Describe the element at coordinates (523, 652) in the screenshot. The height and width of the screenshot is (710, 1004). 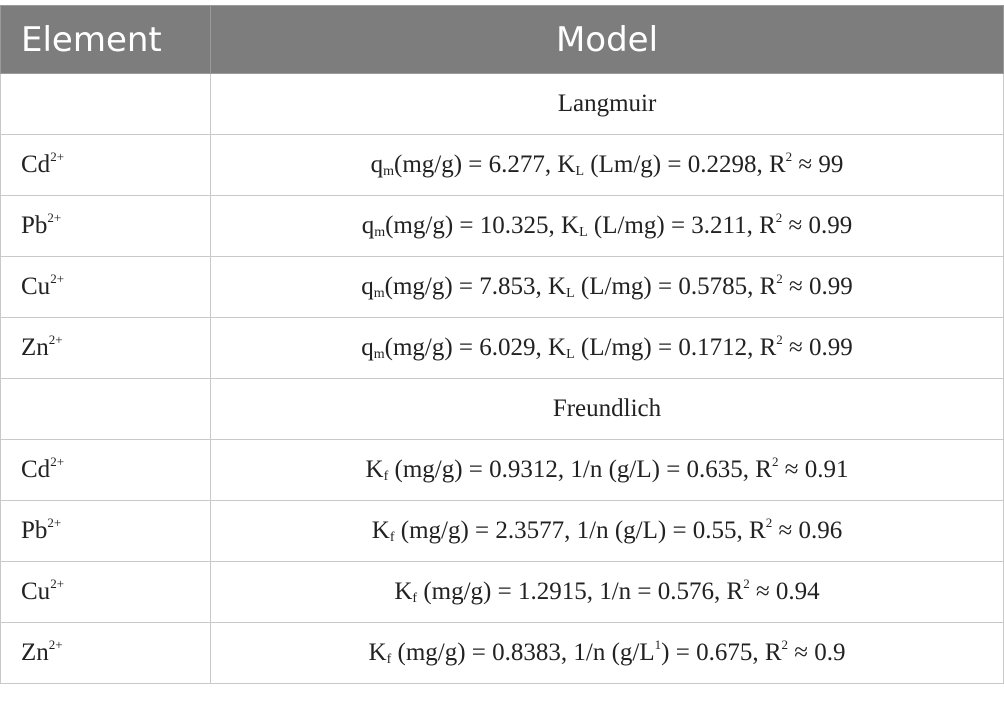
I see `formula-part: (mg/g) = 0.8383, 1/n (g/L` at that location.